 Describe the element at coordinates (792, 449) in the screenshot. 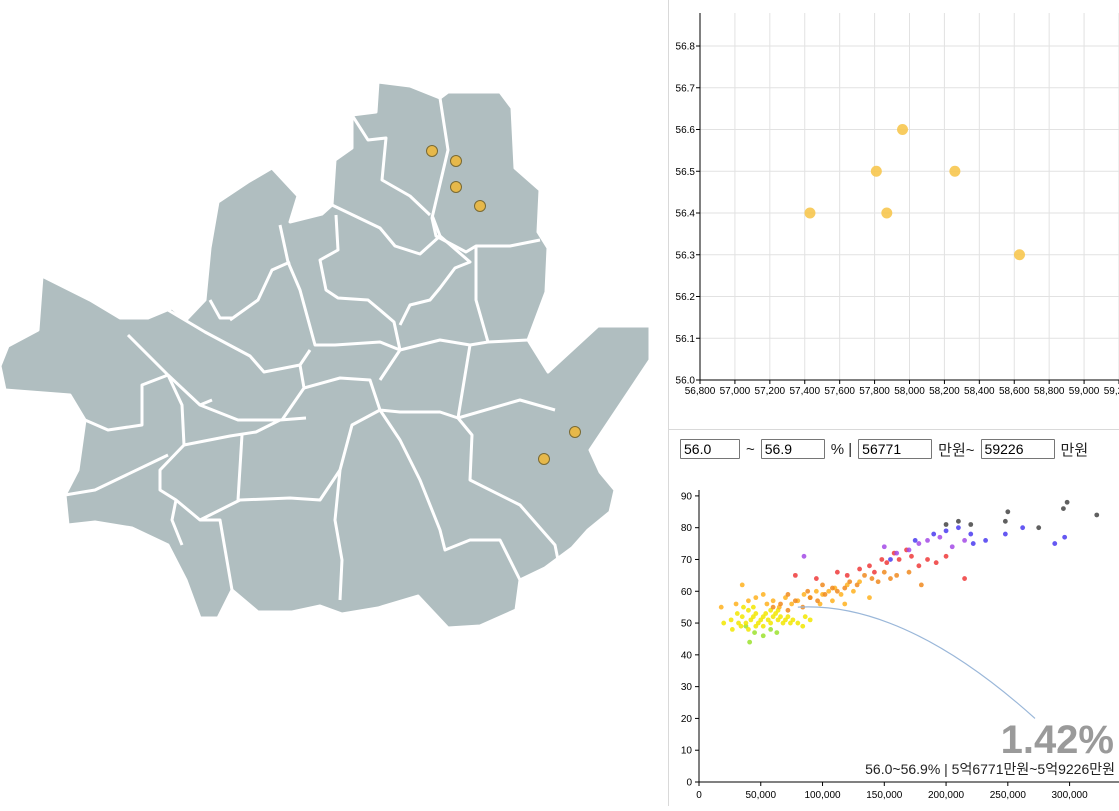

I see `rate-max-input` at that location.